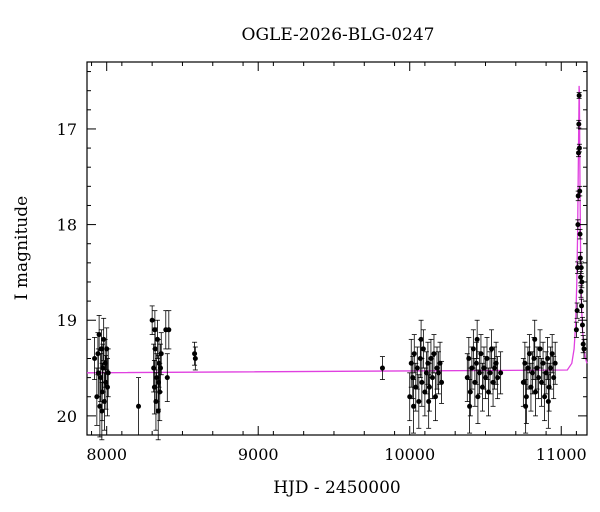 Image resolution: width=600 pixels, height=512 pixels. Describe the element at coordinates (67, 129) in the screenshot. I see `y-tick-label: 17` at that location.